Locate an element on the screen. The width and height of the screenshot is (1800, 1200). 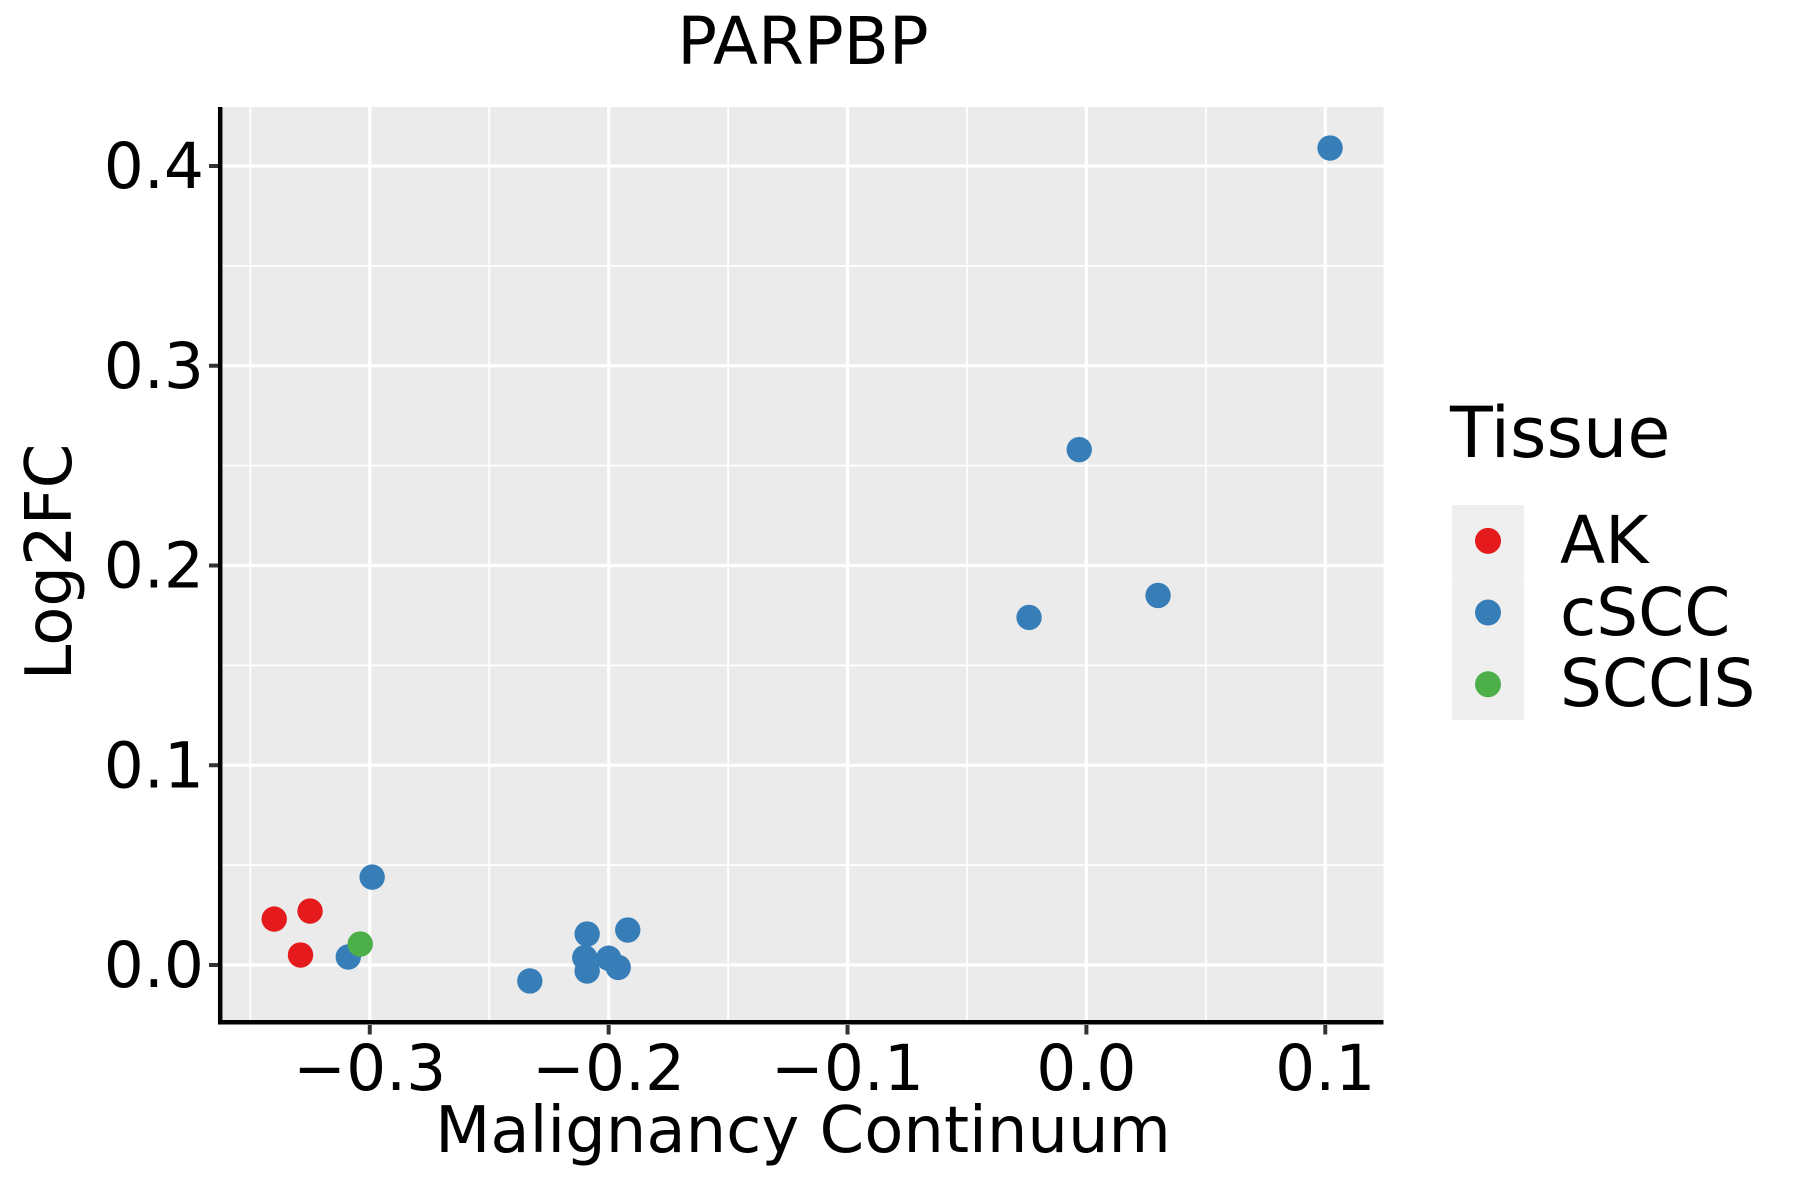
x-tick-label: −0.2 is located at coordinates (608, 1068).